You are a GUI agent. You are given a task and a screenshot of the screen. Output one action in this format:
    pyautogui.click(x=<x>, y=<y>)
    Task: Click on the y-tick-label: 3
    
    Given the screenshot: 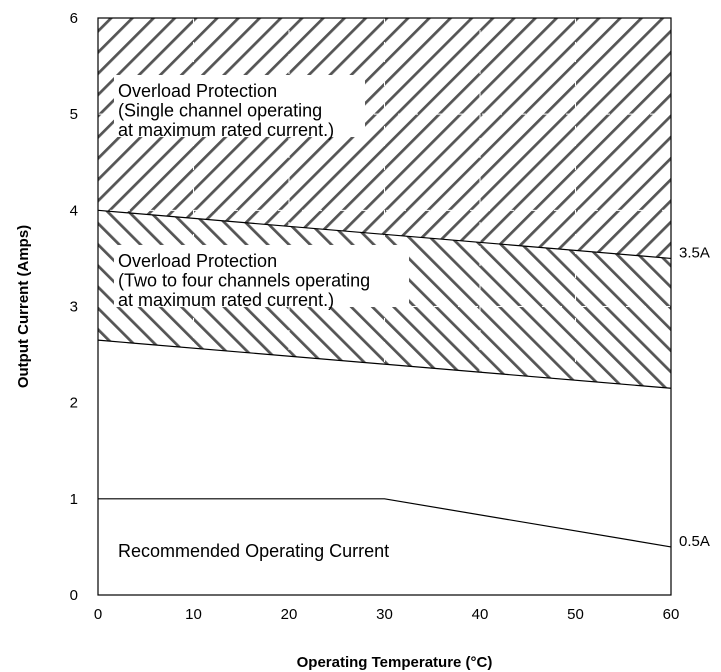 What is the action you would take?
    pyautogui.click(x=74, y=307)
    